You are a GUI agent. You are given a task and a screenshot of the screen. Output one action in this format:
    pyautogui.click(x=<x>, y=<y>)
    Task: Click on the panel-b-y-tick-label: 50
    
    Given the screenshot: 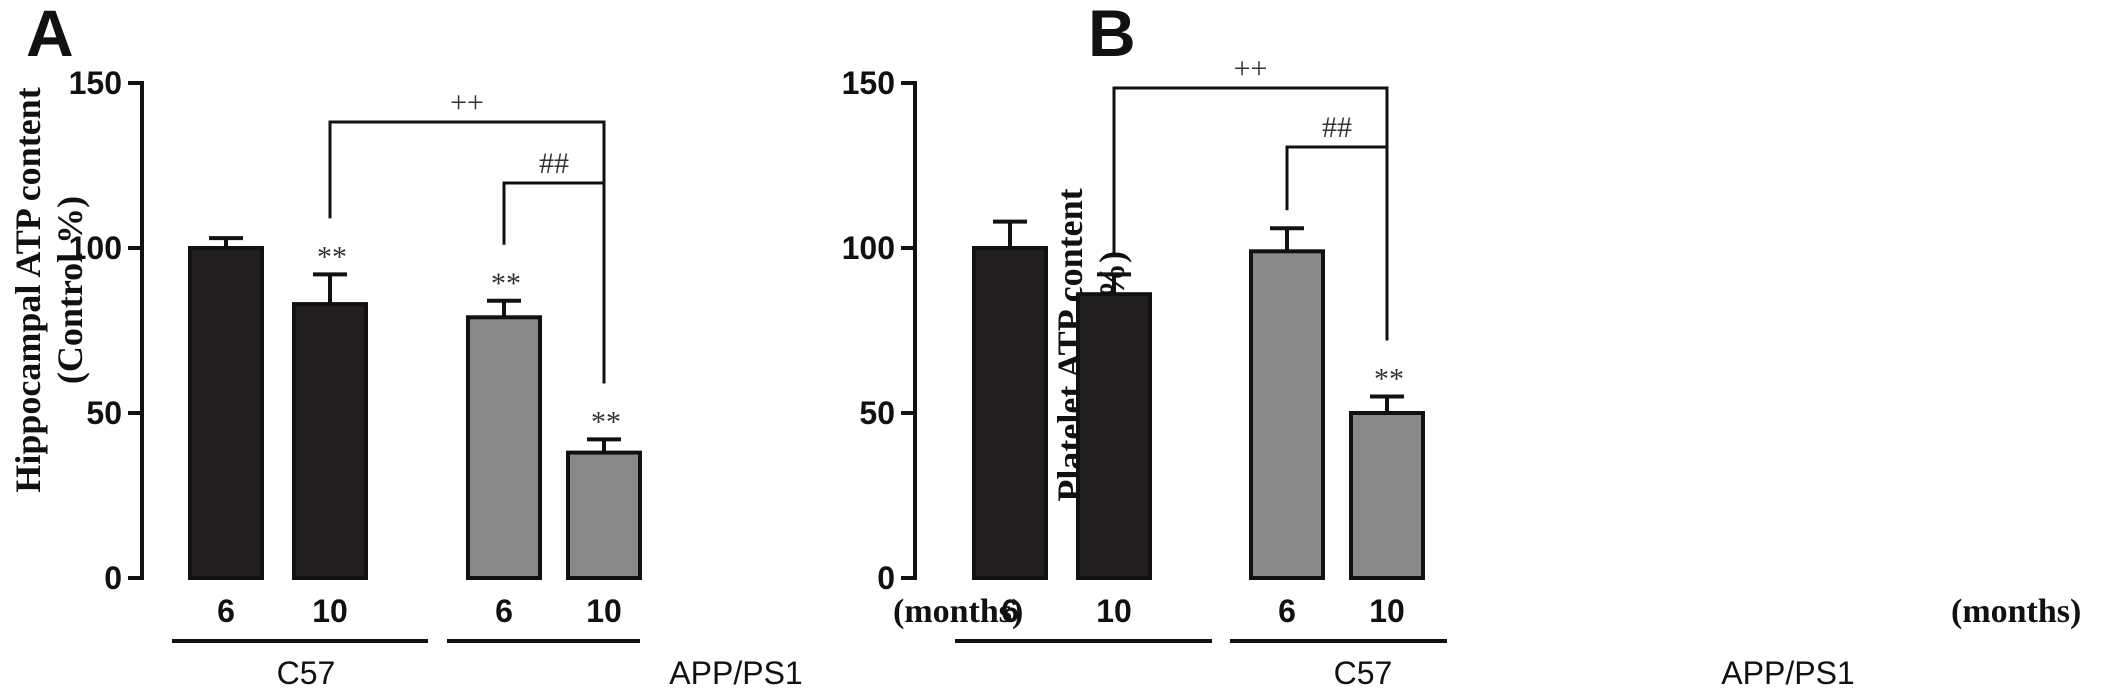 What is the action you would take?
    pyautogui.click(x=877, y=413)
    